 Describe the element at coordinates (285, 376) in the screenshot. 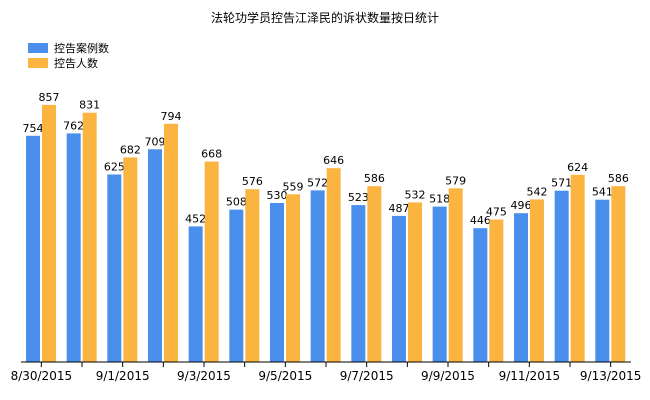

I see `x-tick-label: 9/5/2015` at that location.